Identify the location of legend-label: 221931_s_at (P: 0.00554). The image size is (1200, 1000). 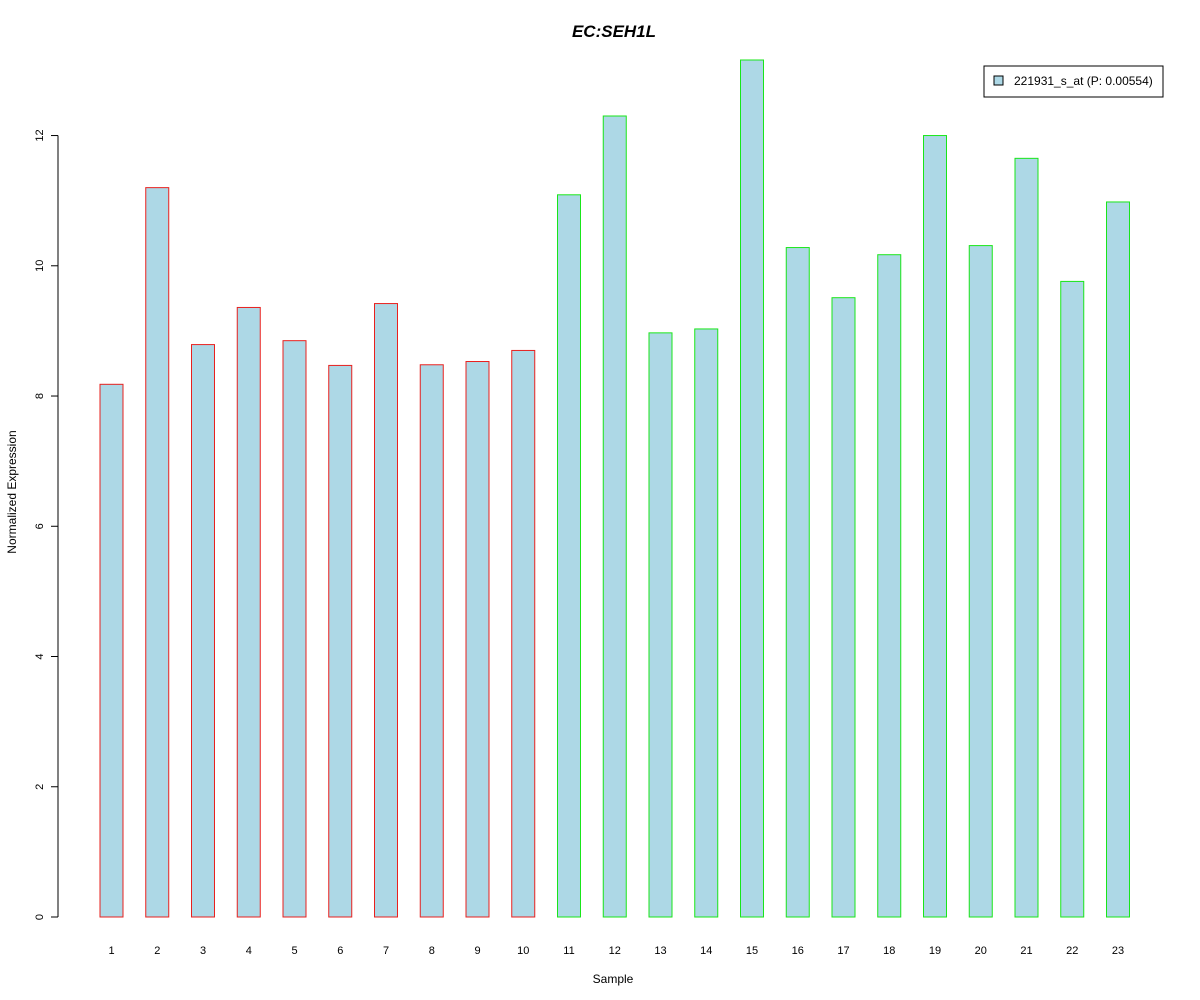
(1083, 81).